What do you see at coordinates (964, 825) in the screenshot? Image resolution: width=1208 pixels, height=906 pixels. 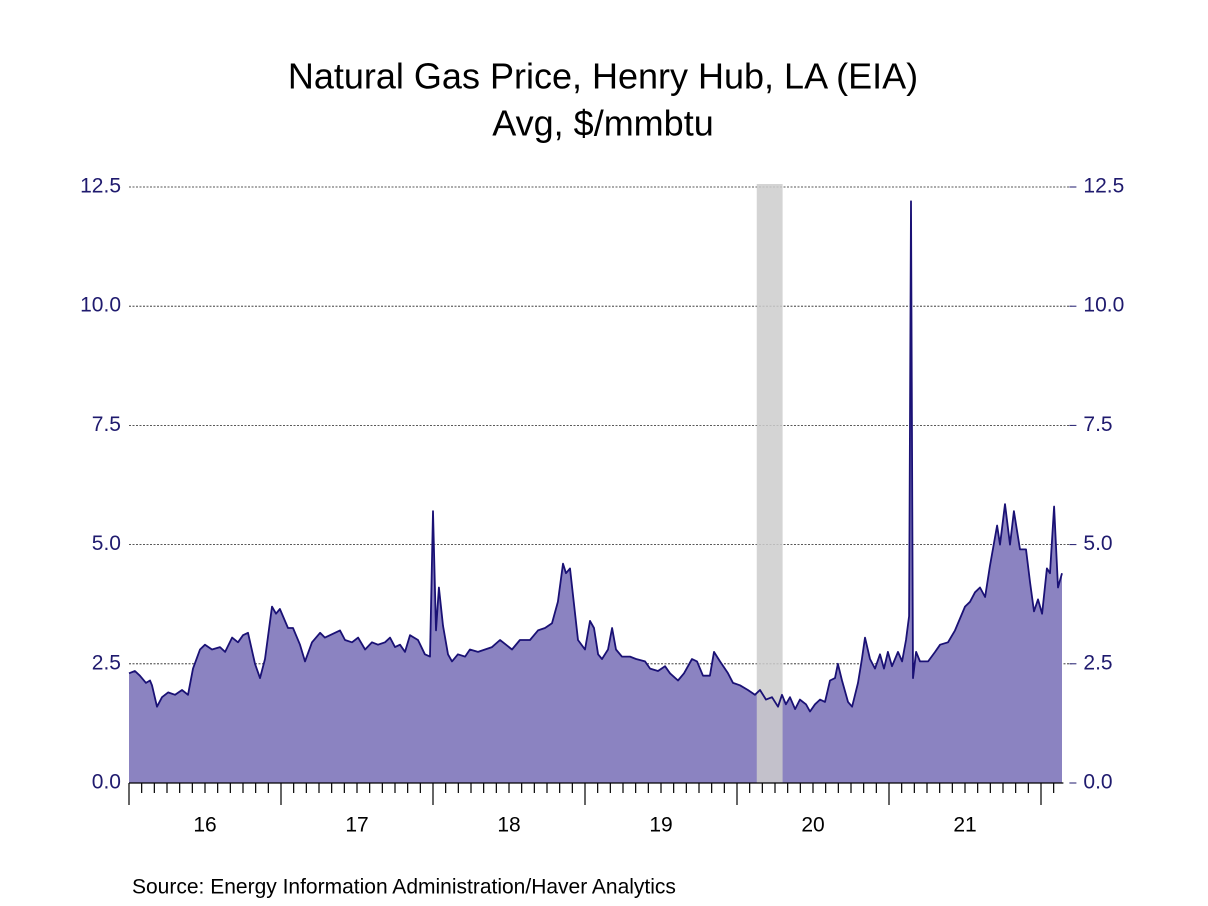 I see `x-tick-label: 21` at bounding box center [964, 825].